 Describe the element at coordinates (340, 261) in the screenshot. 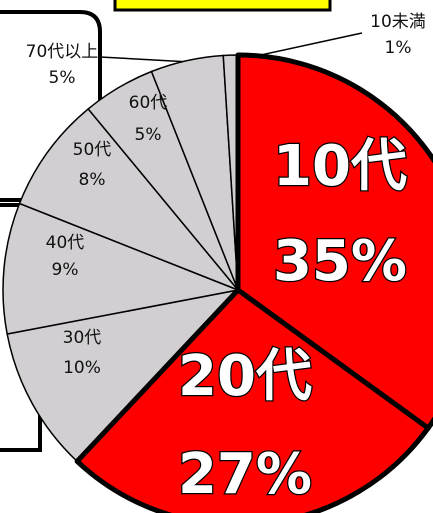

I see `value-label: 35%` at that location.